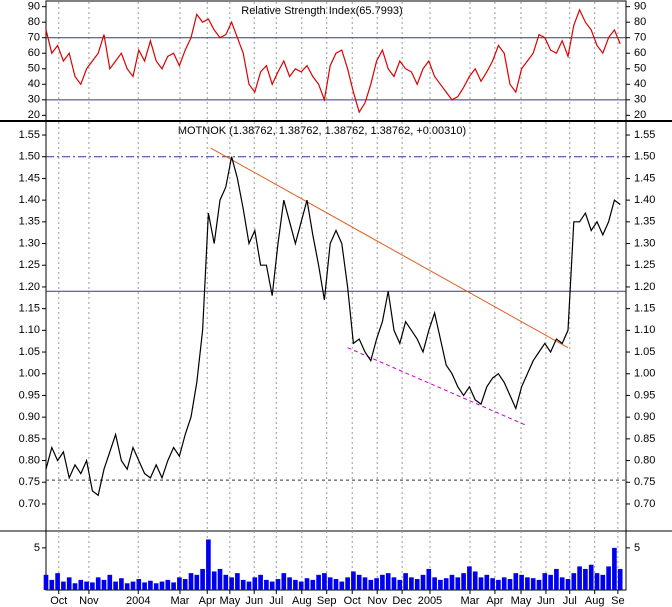 The height and width of the screenshot is (607, 672). I want to click on x-tick-label: Aug, so click(595, 601).